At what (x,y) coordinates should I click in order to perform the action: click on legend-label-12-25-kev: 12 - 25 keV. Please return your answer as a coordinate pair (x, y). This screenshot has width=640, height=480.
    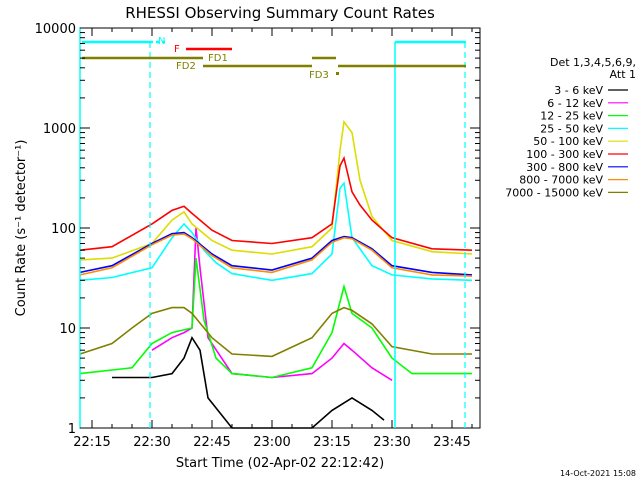
    Looking at the image, I should click on (571, 116).